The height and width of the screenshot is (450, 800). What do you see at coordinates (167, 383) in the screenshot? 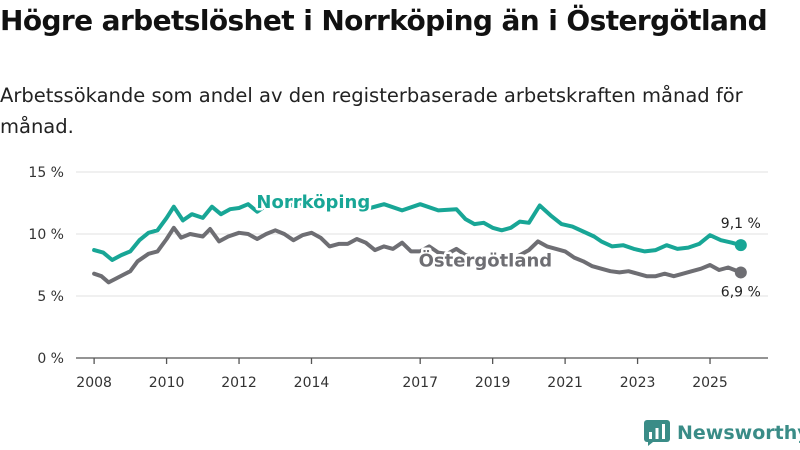
I see `x-tick-label: 2010` at bounding box center [167, 383].